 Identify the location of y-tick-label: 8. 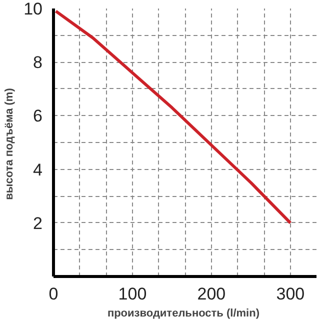
(38, 62).